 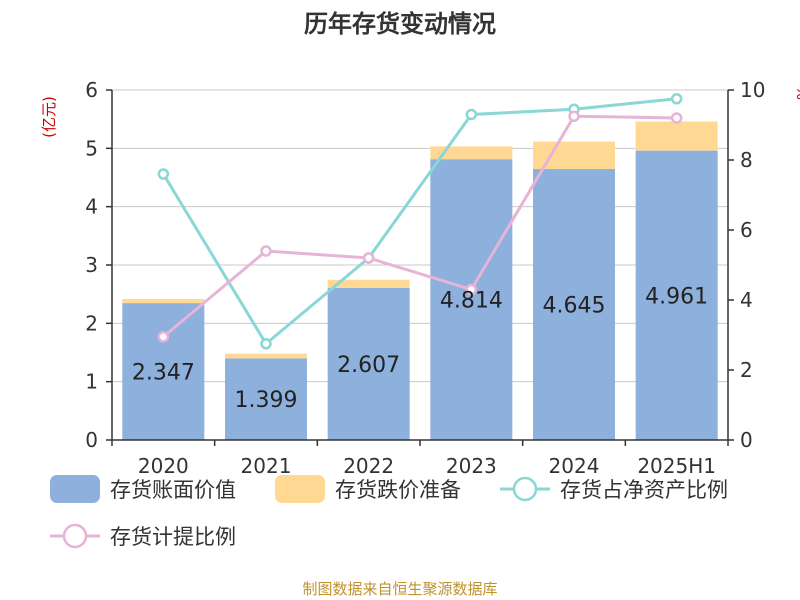 What do you see at coordinates (91, 323) in the screenshot?
I see `left-tick-label: 2` at bounding box center [91, 323].